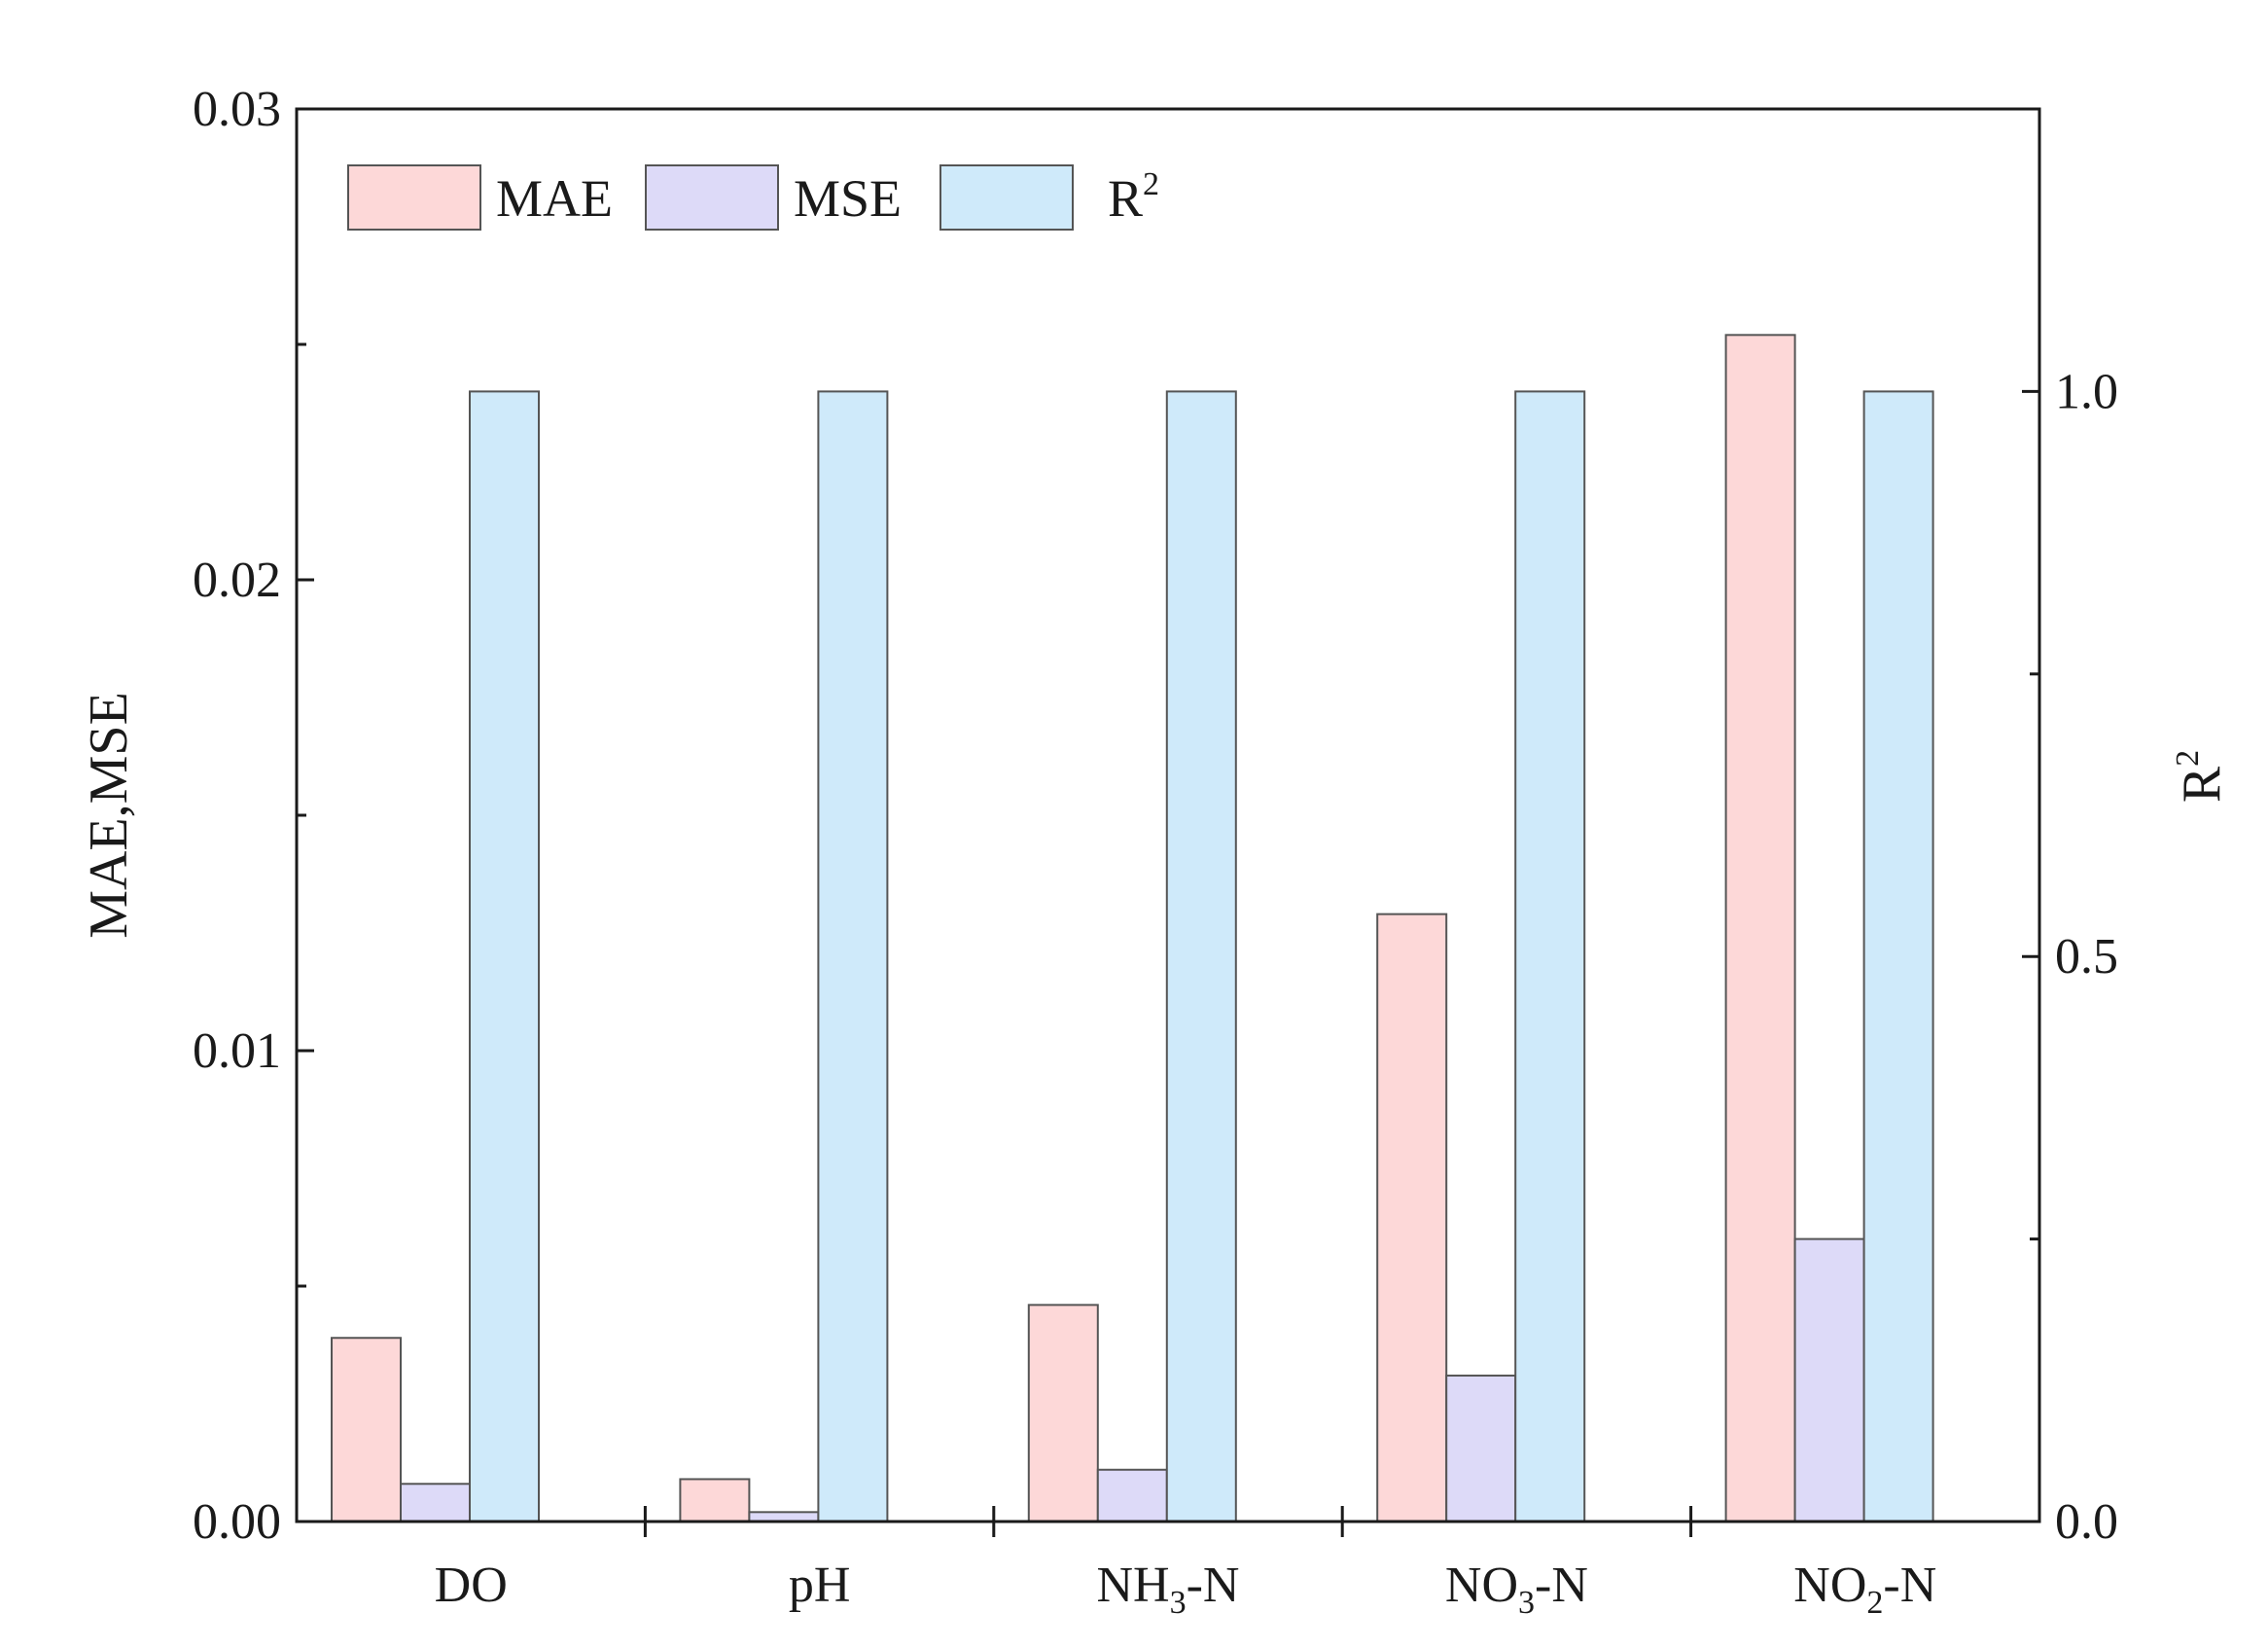  Describe the element at coordinates (237, 580) in the screenshot. I see `left-tick-label: 0.02` at that location.